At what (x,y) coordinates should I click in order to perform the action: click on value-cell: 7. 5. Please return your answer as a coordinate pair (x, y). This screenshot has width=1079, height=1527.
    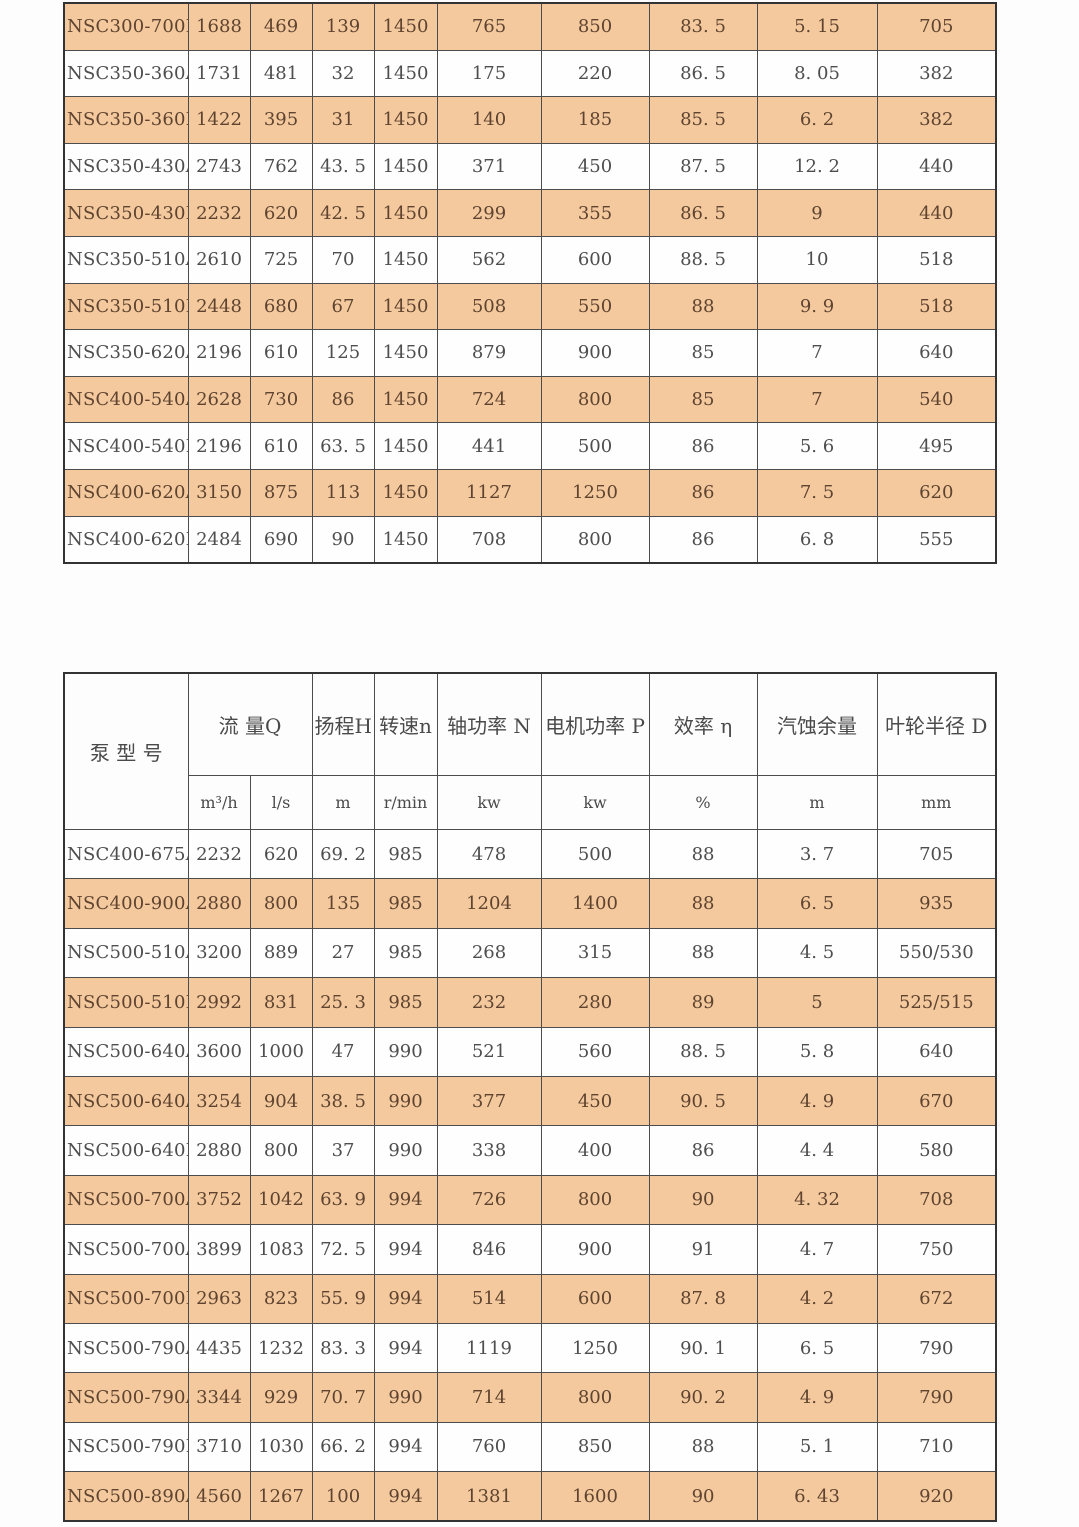
    Looking at the image, I should click on (817, 492).